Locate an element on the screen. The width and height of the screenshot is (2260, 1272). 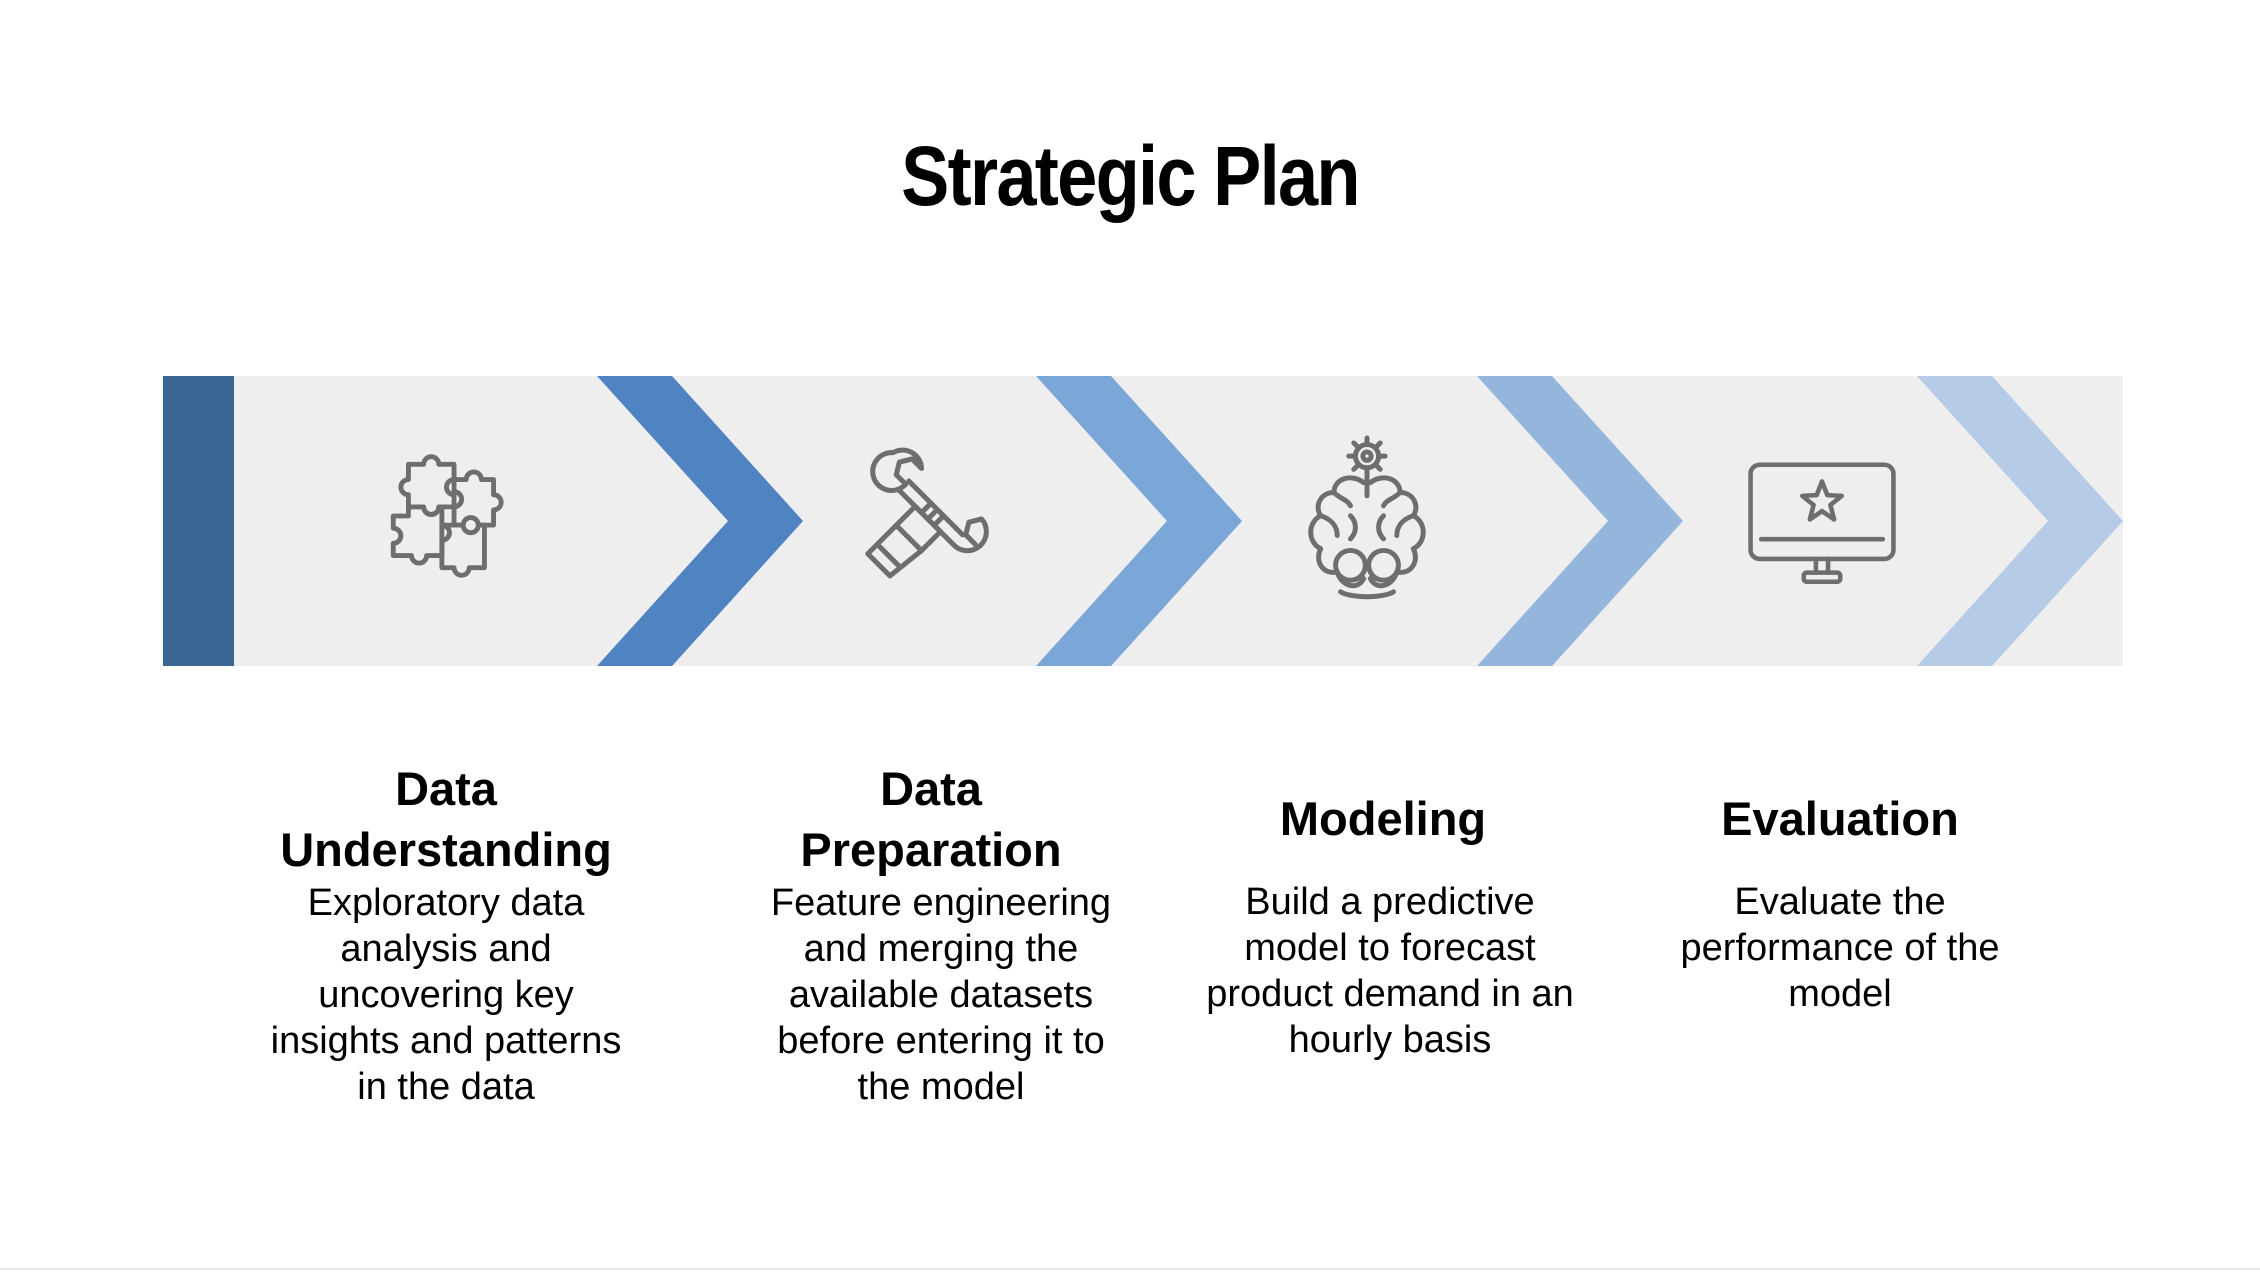
step-description: Evaluate the performance of the model is located at coordinates (1840, 948).